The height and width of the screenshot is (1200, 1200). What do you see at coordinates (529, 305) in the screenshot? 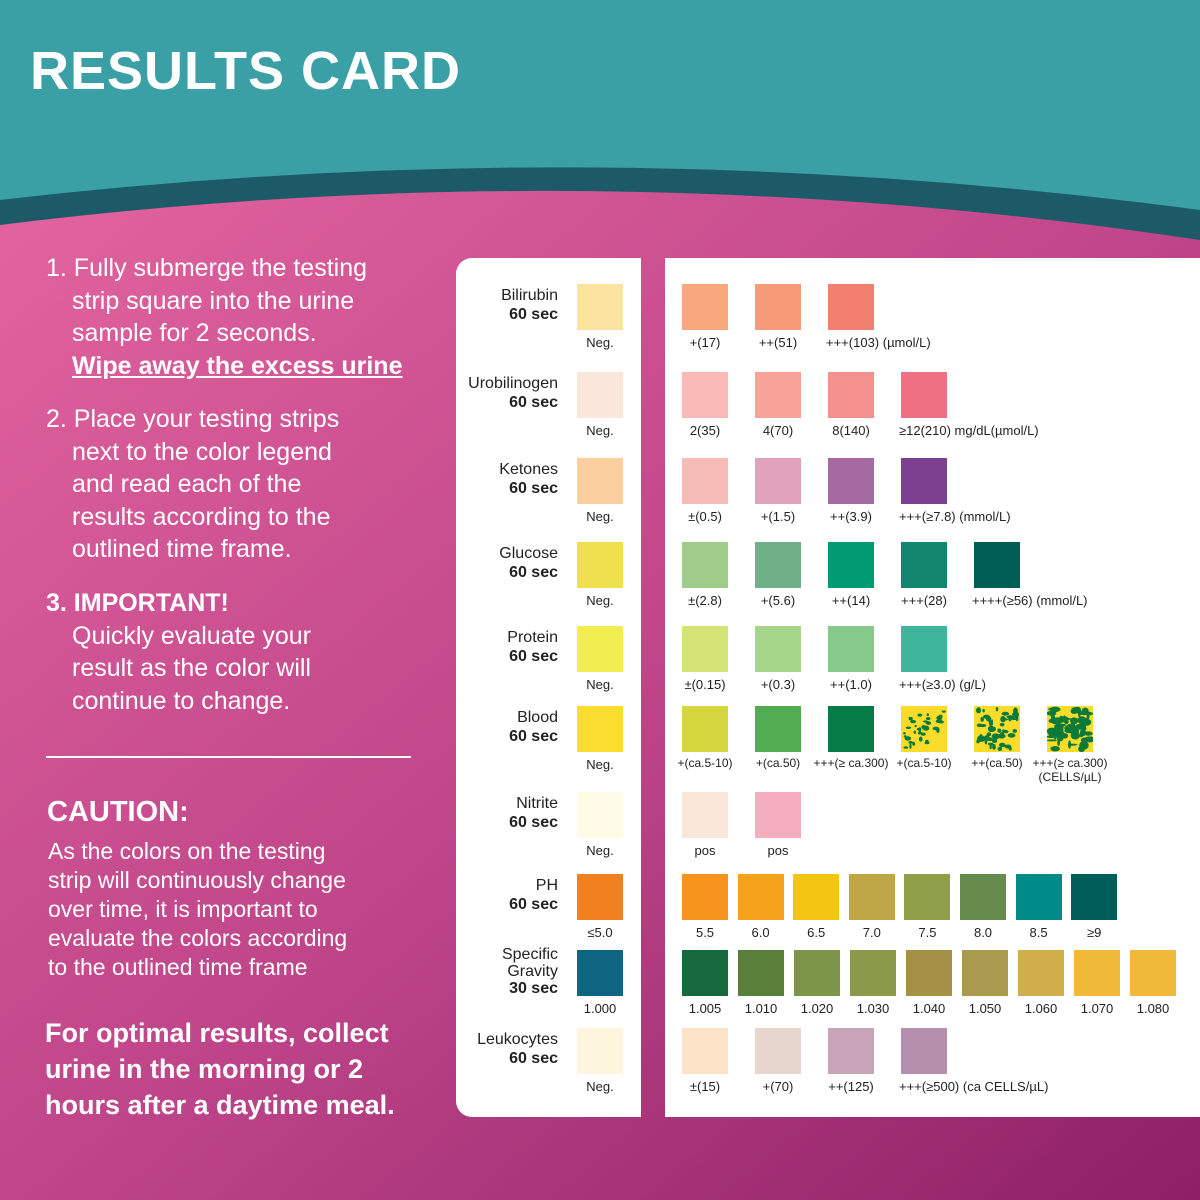
I see `row-label: Bilirubin 60 sec` at bounding box center [529, 305].